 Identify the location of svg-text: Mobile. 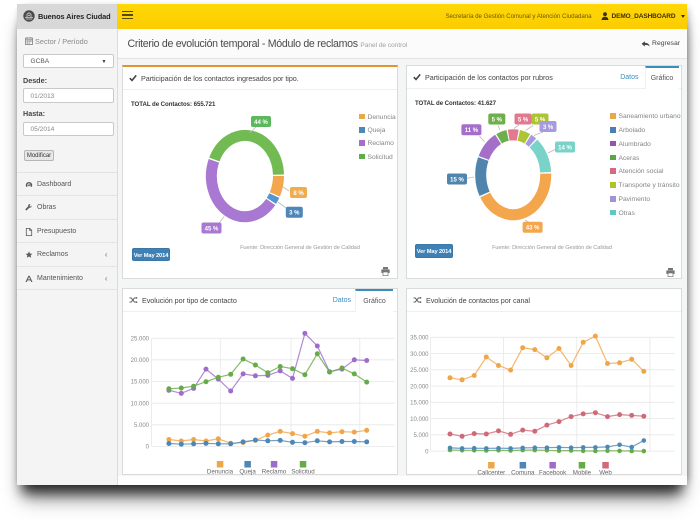
(582, 472).